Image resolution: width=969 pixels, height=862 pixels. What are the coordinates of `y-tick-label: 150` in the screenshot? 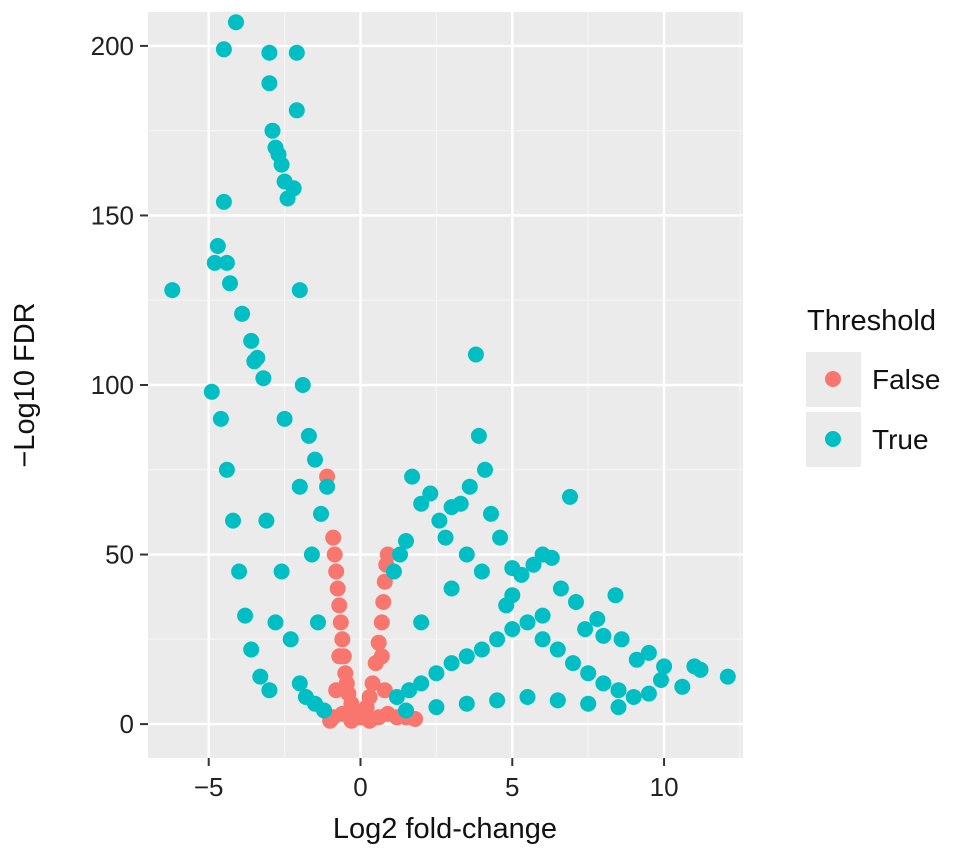 It's located at (112, 215).